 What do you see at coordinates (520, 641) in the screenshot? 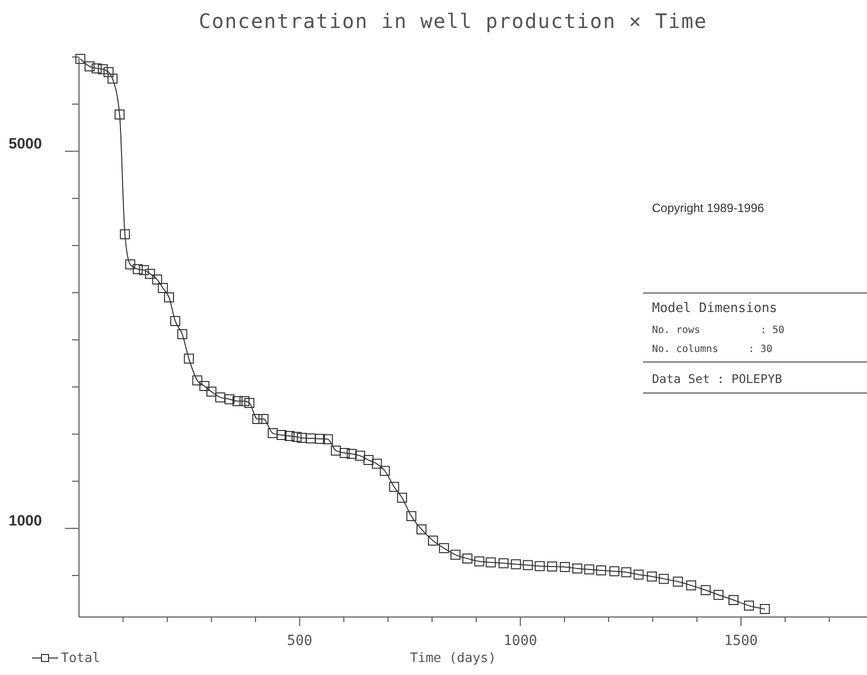
I see `x-tick-label: 1000` at bounding box center [520, 641].